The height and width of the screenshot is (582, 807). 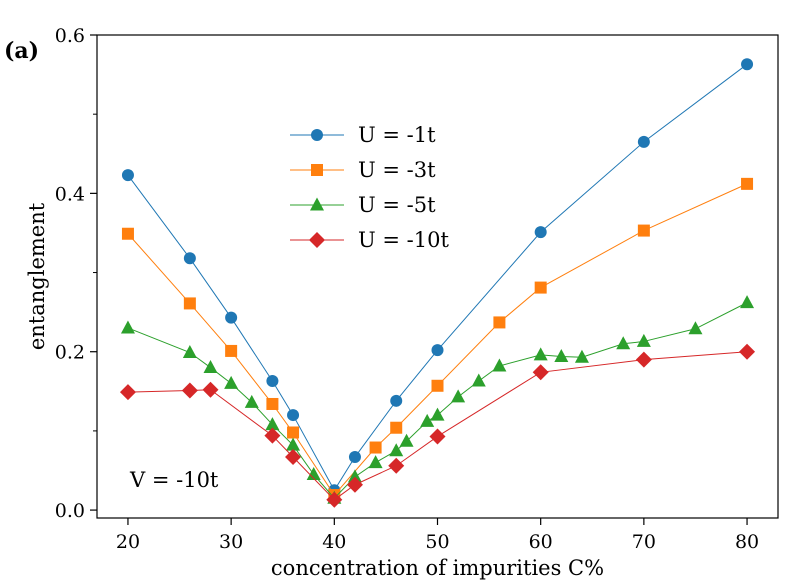 I want to click on y-axis-label: entanglement, so click(x=37, y=276).